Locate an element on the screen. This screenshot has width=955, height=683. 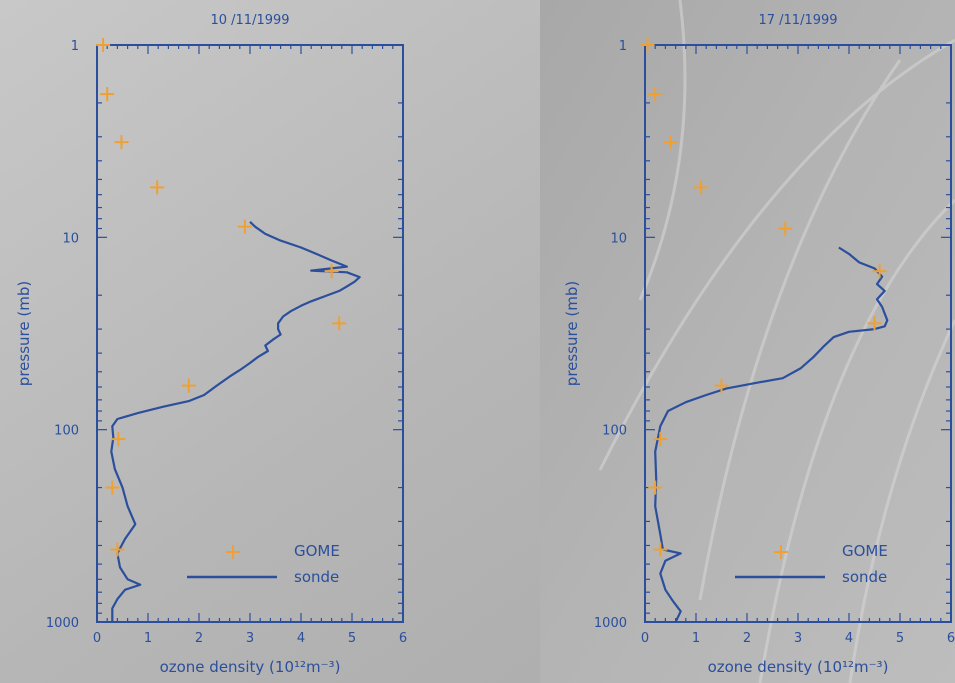
chart-title: 17 /11/1999 is located at coordinates (797, 20).